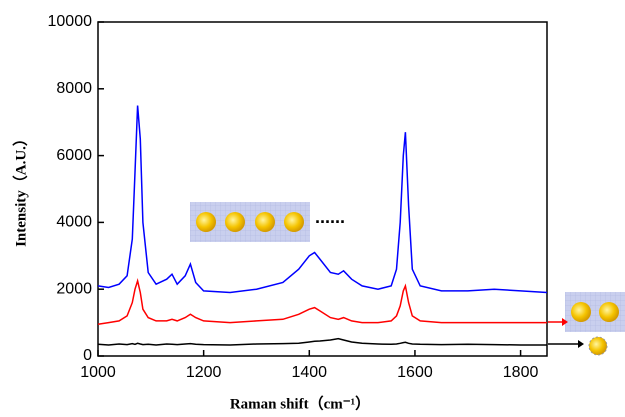  I want to click on x-axis-label: Raman shift（cm⁻¹）, so click(300, 403).